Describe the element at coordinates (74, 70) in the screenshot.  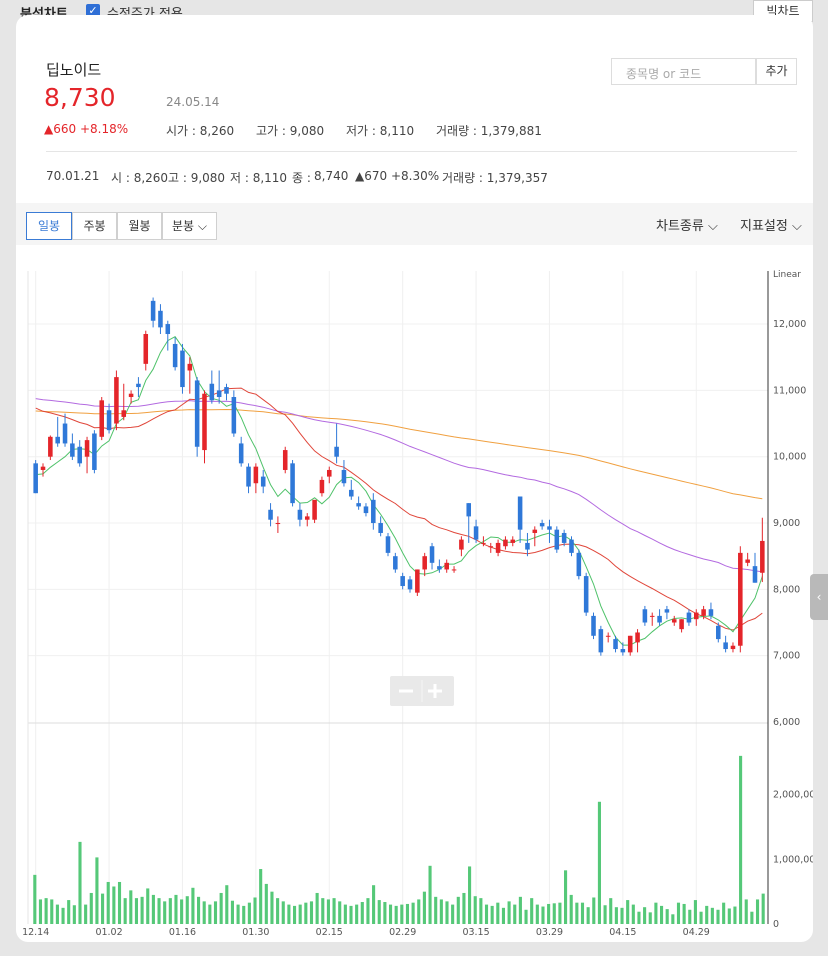
I see `stock-name: 딥노이드` at that location.